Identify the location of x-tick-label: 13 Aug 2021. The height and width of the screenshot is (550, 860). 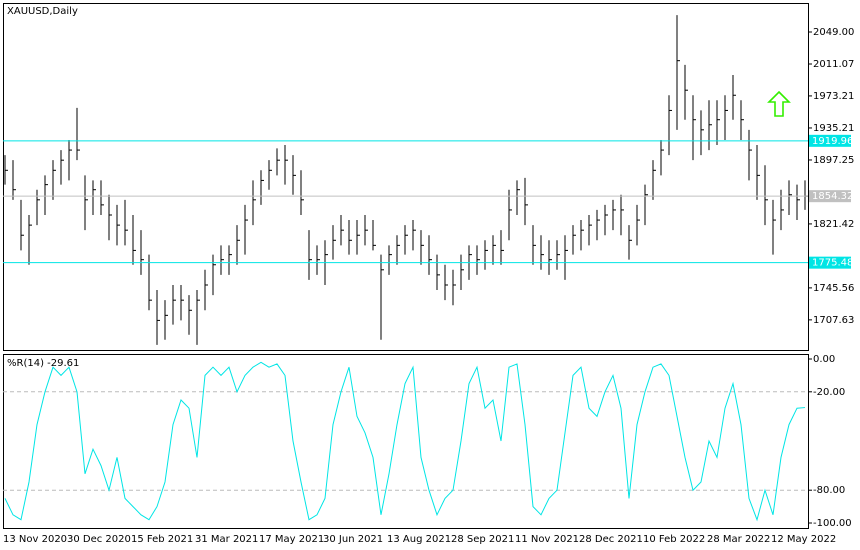
(419, 539).